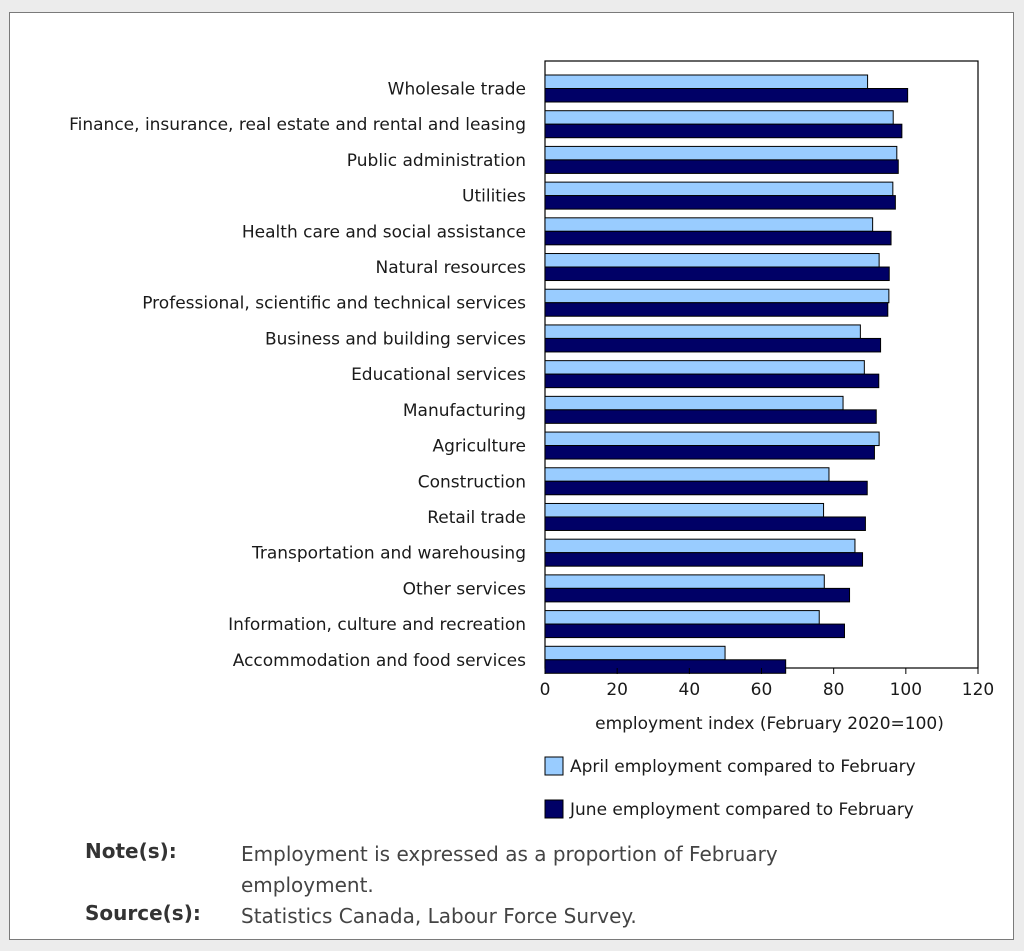 The height and width of the screenshot is (951, 1024). Describe the element at coordinates (741, 810) in the screenshot. I see `legend-label-june: June employment compared to February` at that location.